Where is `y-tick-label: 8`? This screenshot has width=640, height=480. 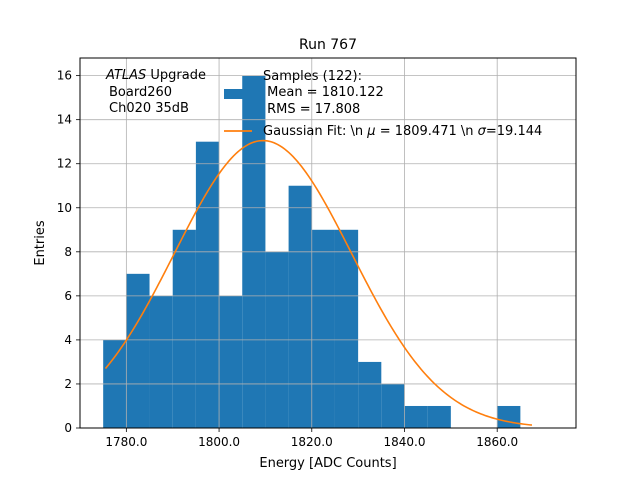 y-tick-label: 8 is located at coordinates (68, 252).